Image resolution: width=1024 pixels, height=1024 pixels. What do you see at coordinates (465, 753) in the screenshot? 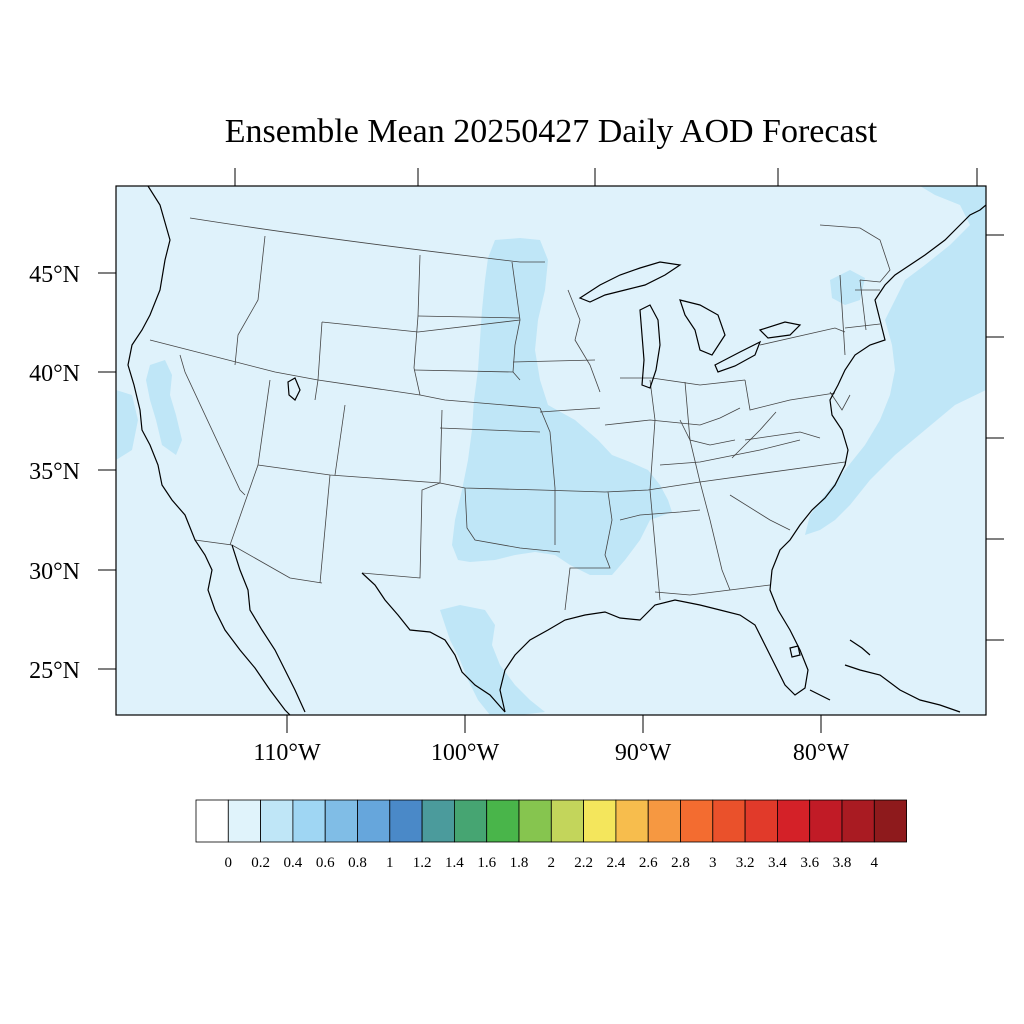
I see `lon-label-100w: 100°W` at bounding box center [465, 753].